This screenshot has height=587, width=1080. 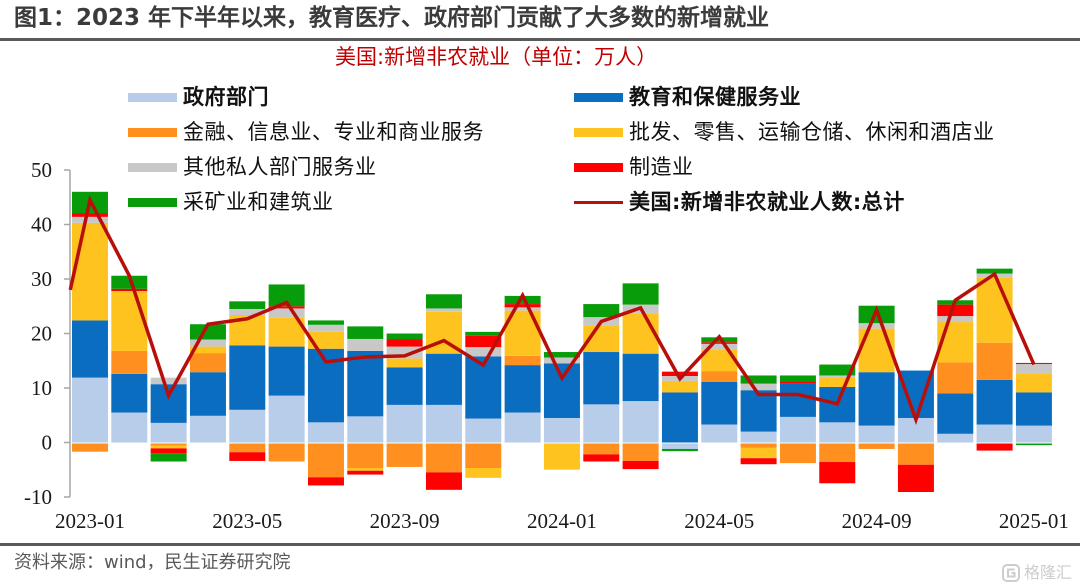 I want to click on y-tick-label: 20, so click(x=41, y=334).